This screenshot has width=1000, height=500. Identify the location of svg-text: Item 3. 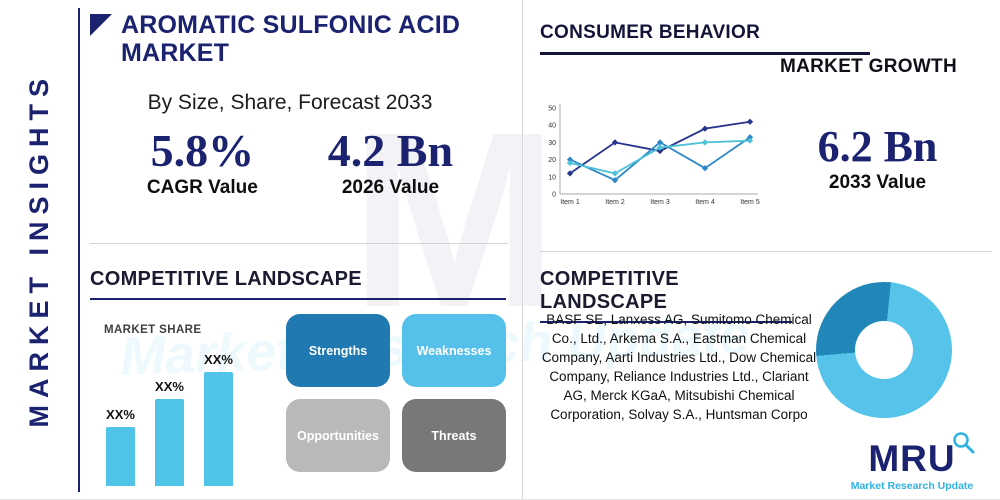
(660, 202).